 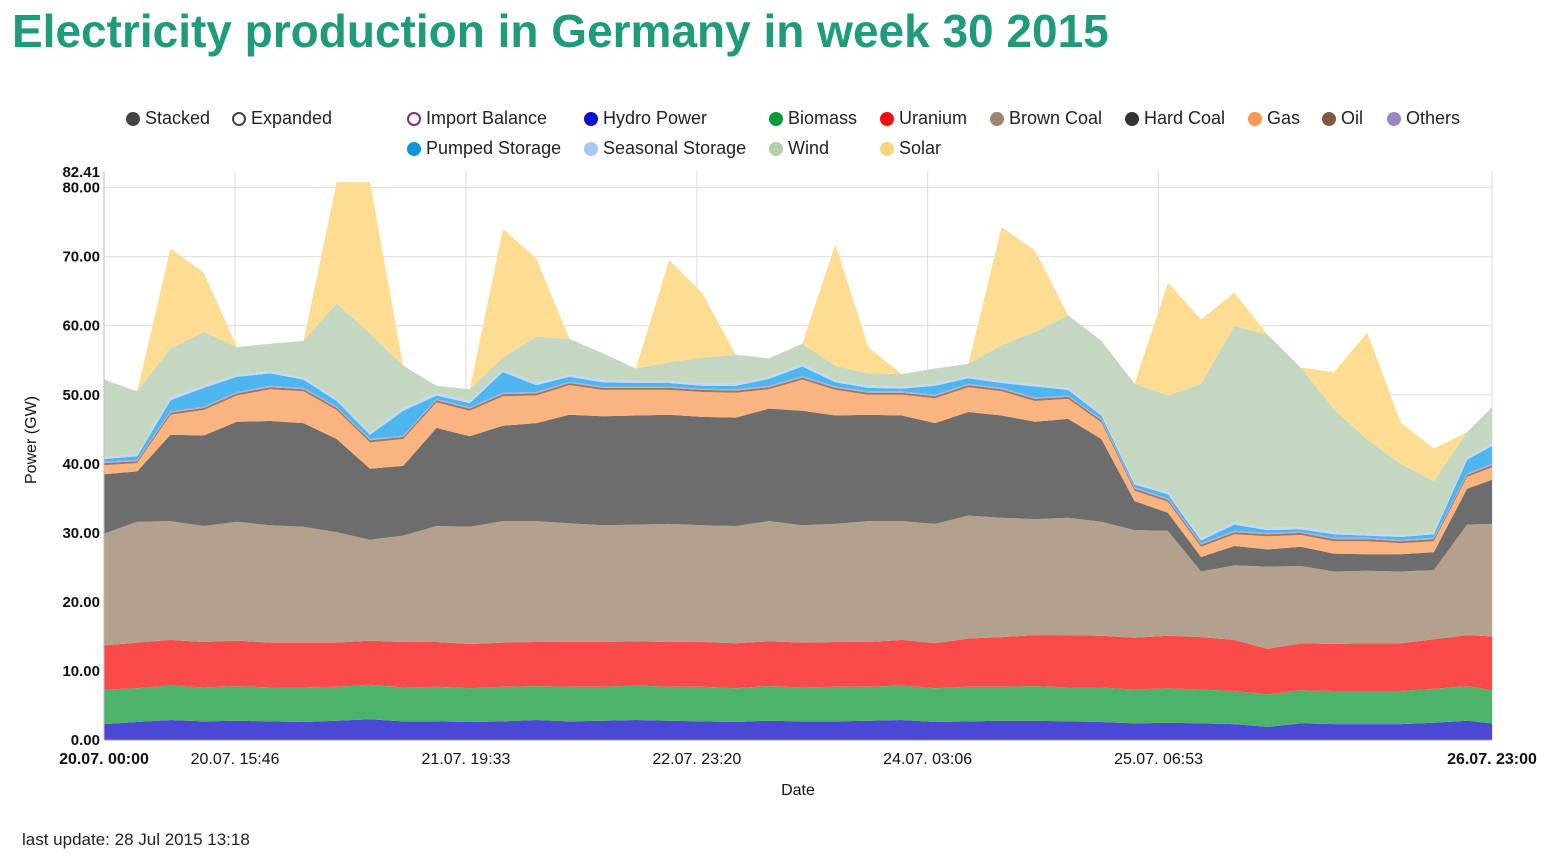 I want to click on y-tick-label: 10.00, so click(x=81, y=671).